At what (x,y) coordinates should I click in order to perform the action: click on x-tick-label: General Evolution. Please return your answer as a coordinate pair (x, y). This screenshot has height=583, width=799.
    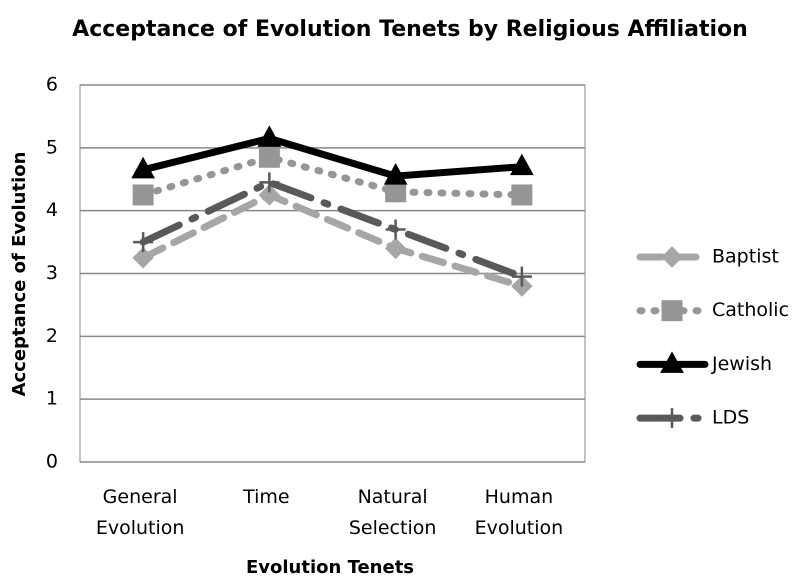
    Looking at the image, I should click on (140, 512).